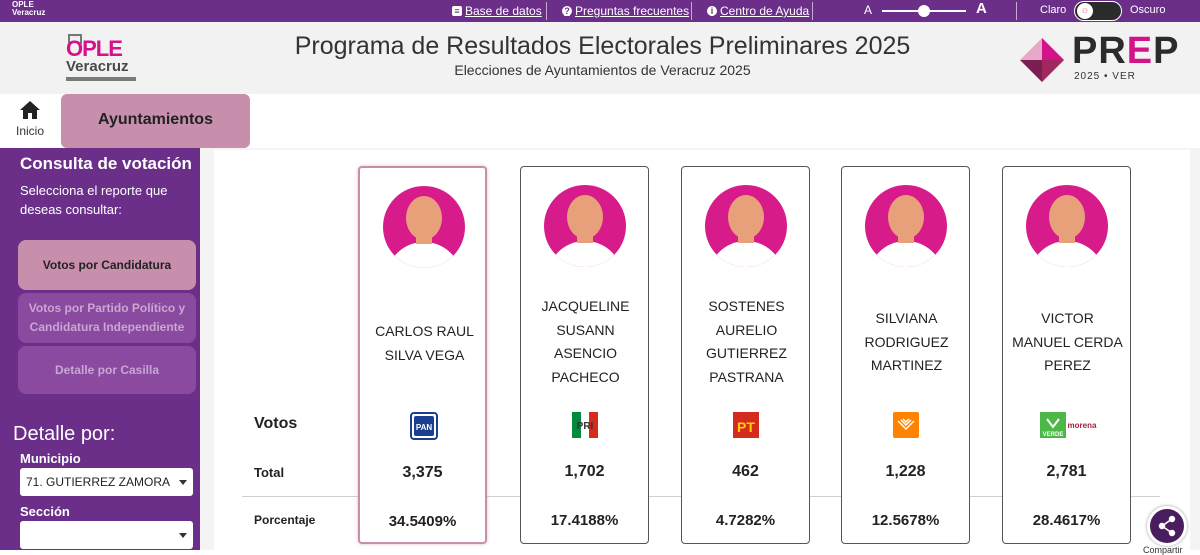 The height and width of the screenshot is (555, 1200). What do you see at coordinates (585, 341) in the screenshot?
I see `candidate-name: JACQUELINE SUSANN ASENCIO PACHECO` at bounding box center [585, 341].